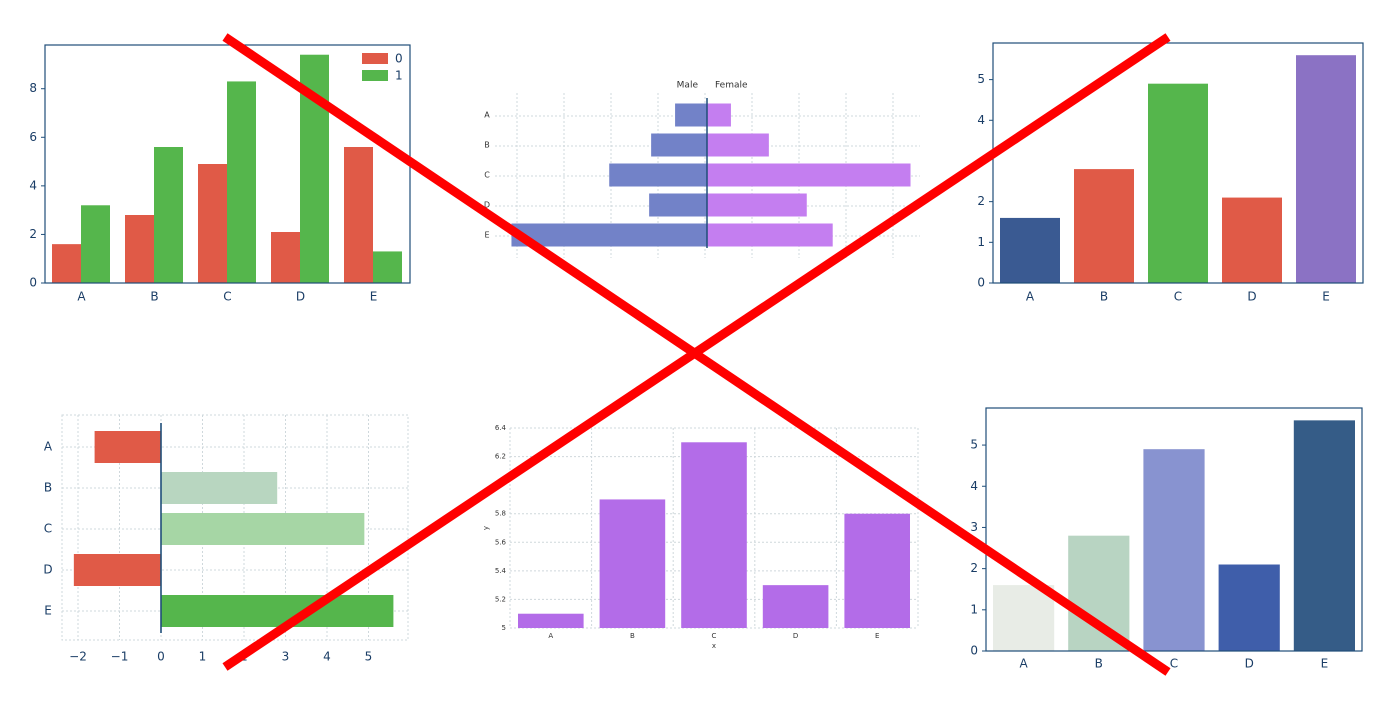 Image resolution: width=1400 pixels, height=707 pixels. What do you see at coordinates (501, 571) in the screenshot?
I see `y-tick-label: 5.4` at bounding box center [501, 571].